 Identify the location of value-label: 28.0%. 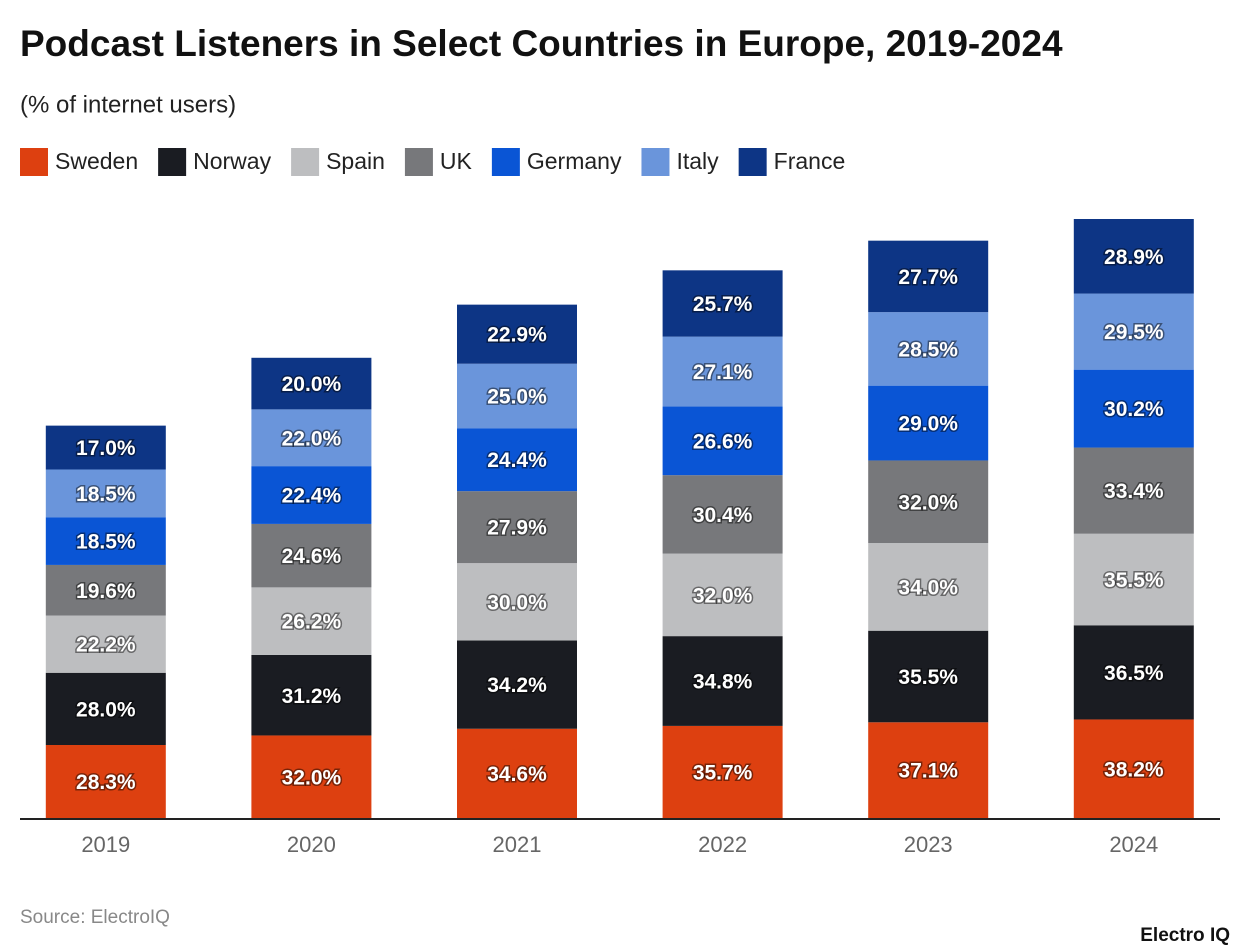
(106, 709).